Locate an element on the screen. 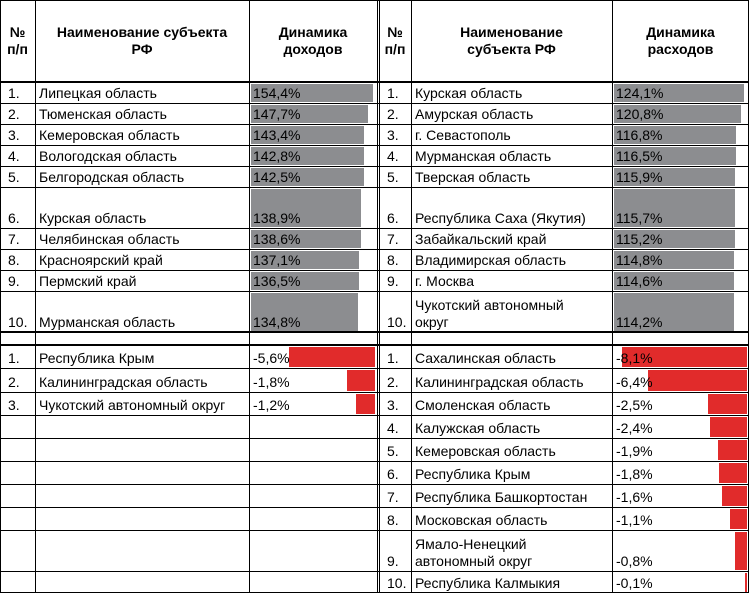  region-name: Тюменская область is located at coordinates (103, 114).